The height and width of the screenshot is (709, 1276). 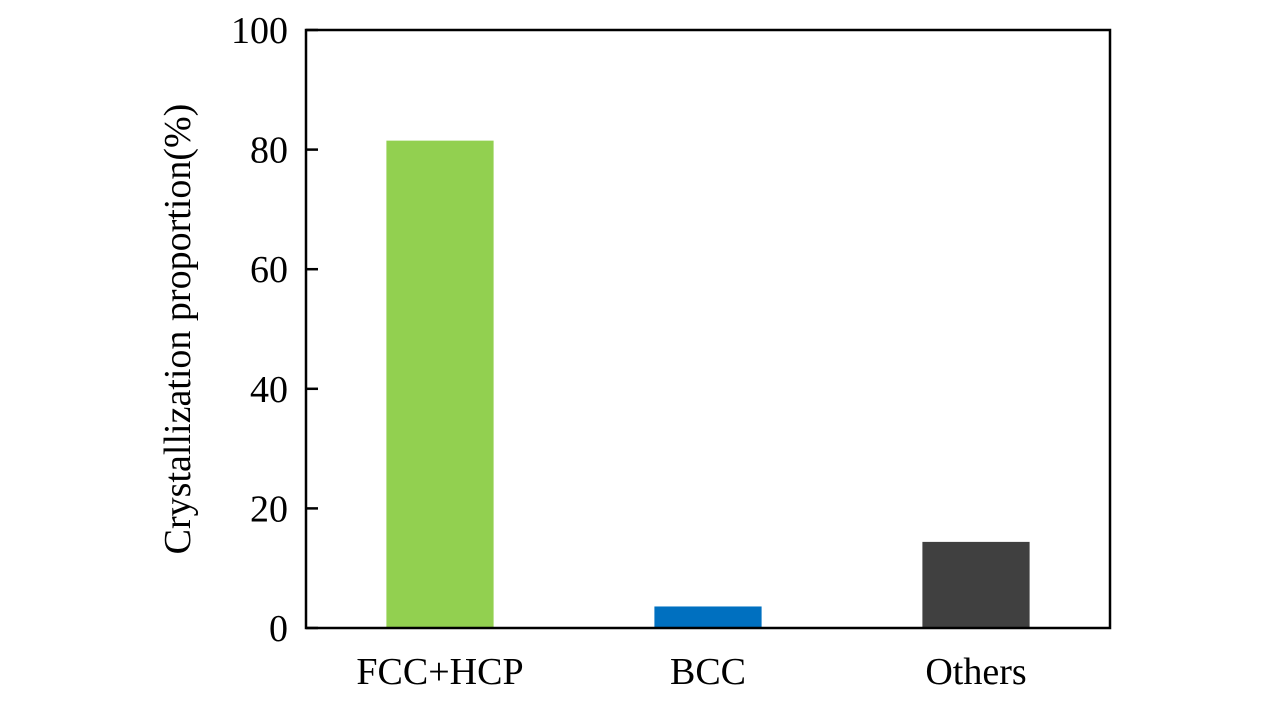 I want to click on y-tick-label: 40, so click(x=269, y=390).